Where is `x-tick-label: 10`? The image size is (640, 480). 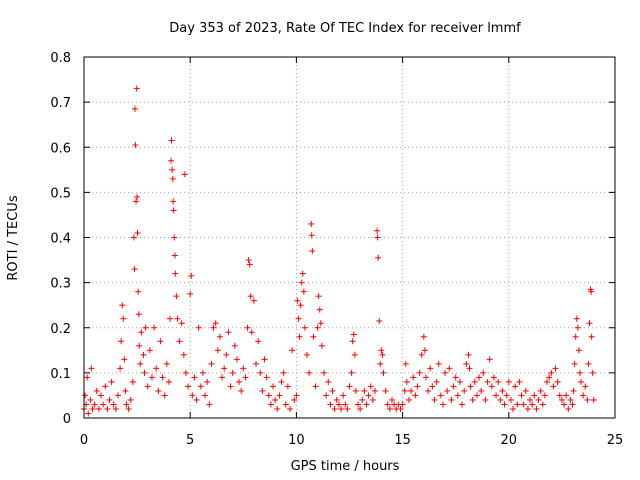
x-tick-label: 10 is located at coordinates (296, 440).